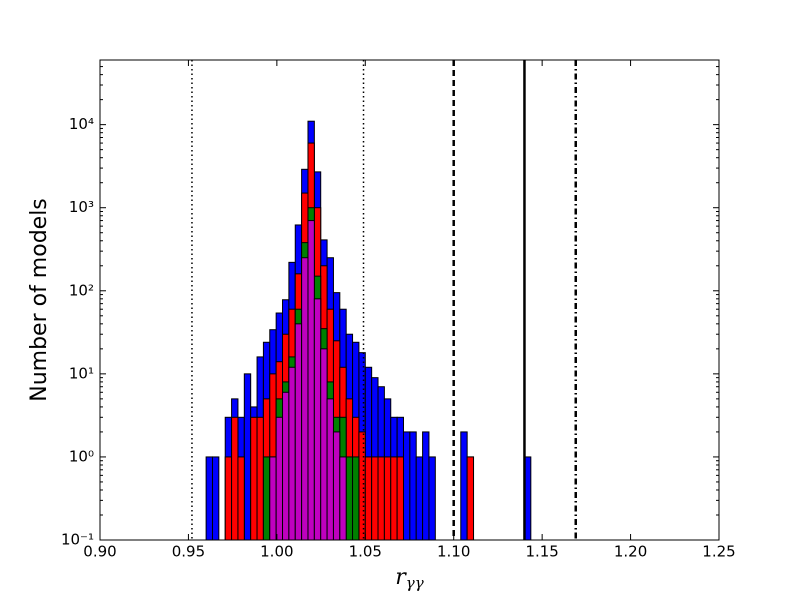 The width and height of the screenshot is (800, 600). What do you see at coordinates (99, 552) in the screenshot?
I see `x-tick-label: 0.90` at bounding box center [99, 552].